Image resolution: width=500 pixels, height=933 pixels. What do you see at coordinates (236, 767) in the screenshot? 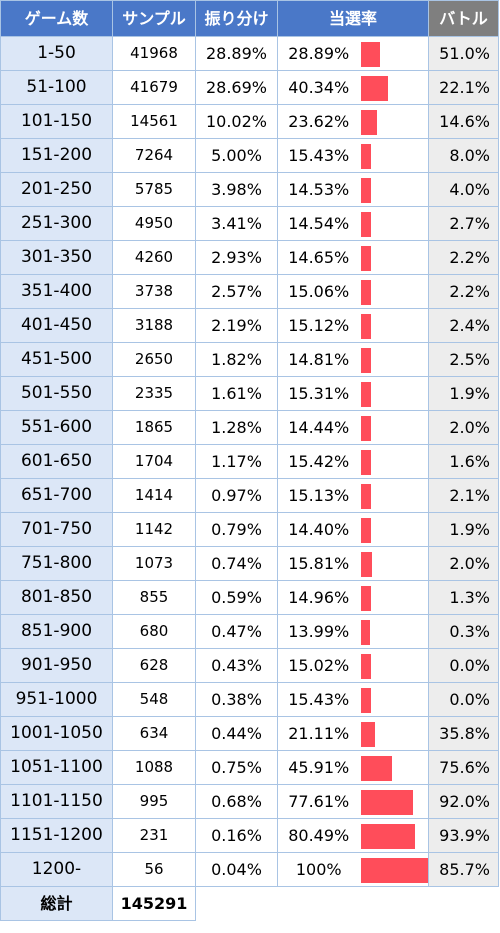
I see `share-cell: 0.75%` at bounding box center [236, 767].